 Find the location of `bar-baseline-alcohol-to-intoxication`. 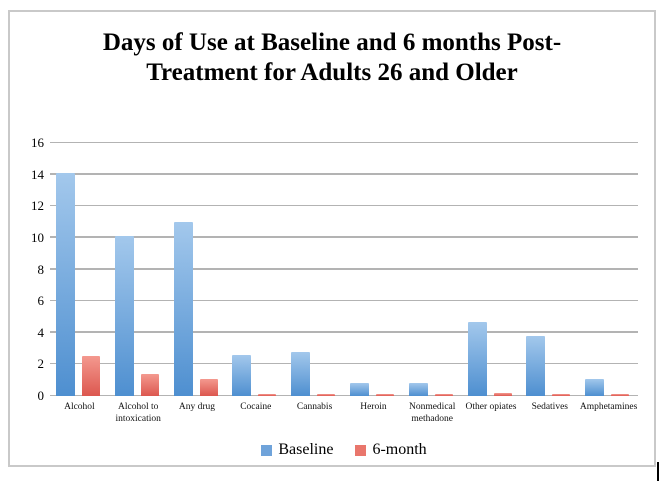

bar-baseline-alcohol-to-intoxication is located at coordinates (124, 316).